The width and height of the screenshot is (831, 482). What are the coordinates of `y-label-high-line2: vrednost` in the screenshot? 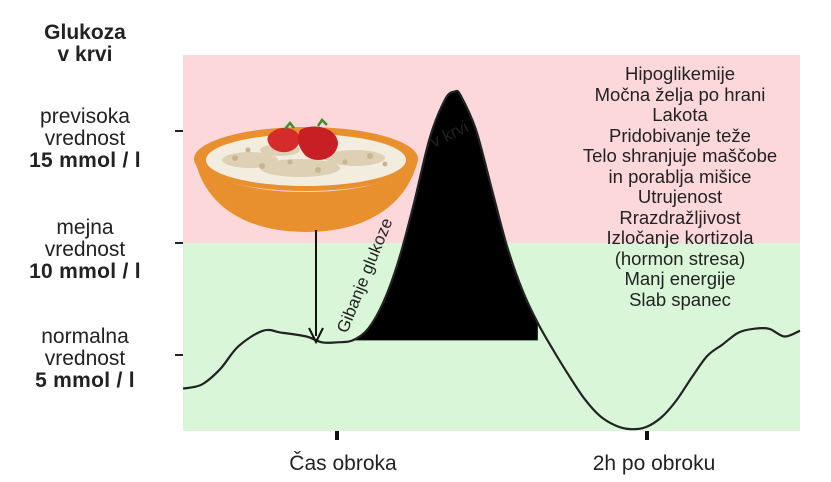 It's located at (85, 138).